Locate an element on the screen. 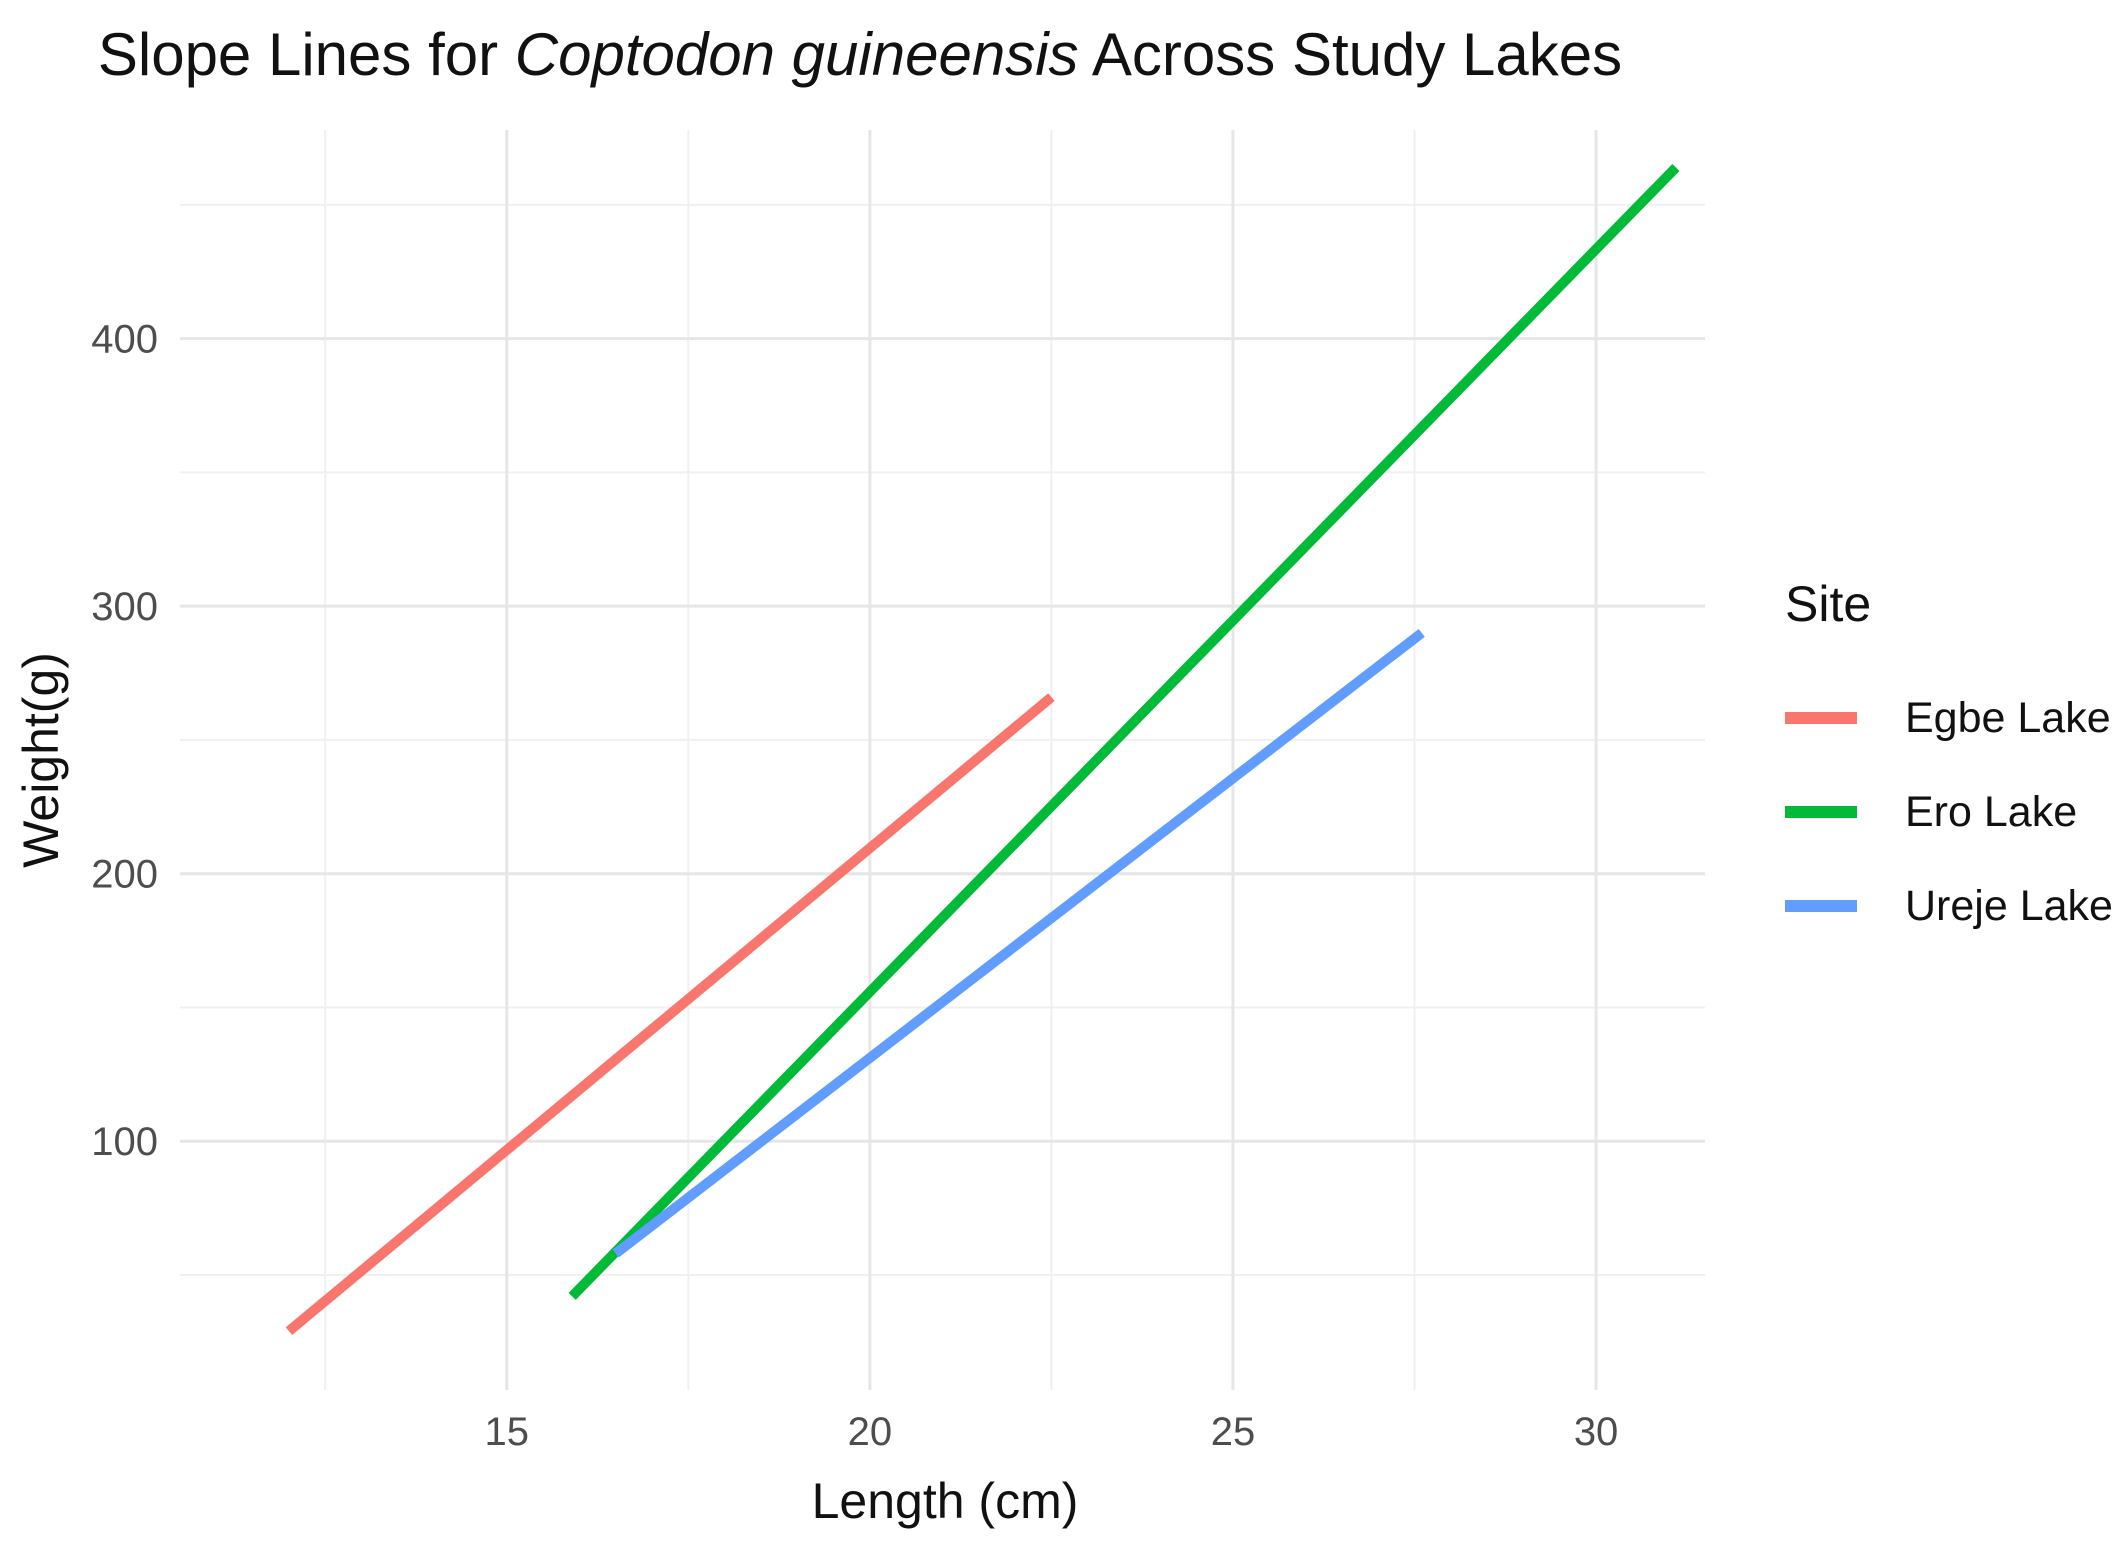  chart-title-prefix: Slope Lines for is located at coordinates (306, 54).